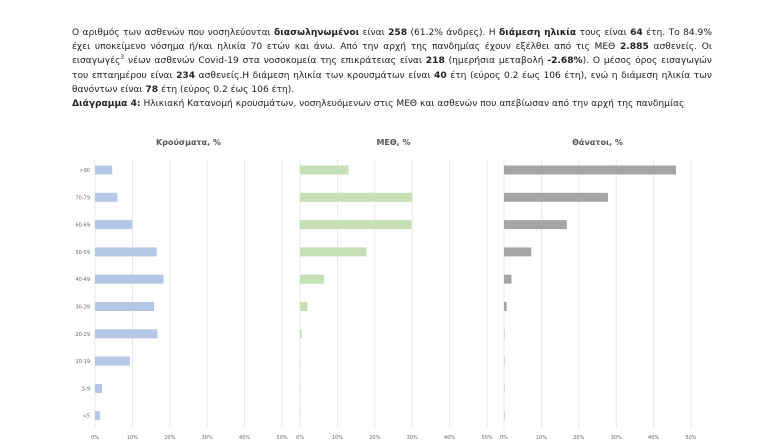  Describe the element at coordinates (317, 33) in the screenshot. I see `bold-text: διασωληνωμένοι` at that location.